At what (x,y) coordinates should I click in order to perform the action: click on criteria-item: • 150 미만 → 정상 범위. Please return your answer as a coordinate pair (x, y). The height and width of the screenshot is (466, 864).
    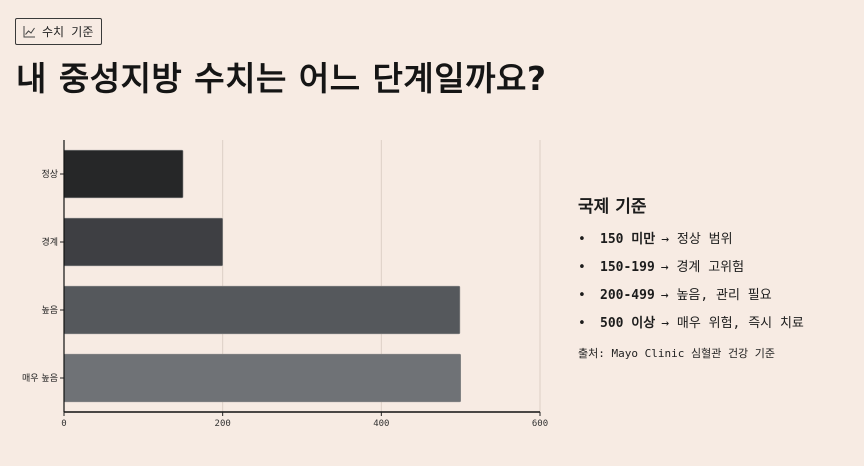
    Looking at the image, I should click on (718, 240).